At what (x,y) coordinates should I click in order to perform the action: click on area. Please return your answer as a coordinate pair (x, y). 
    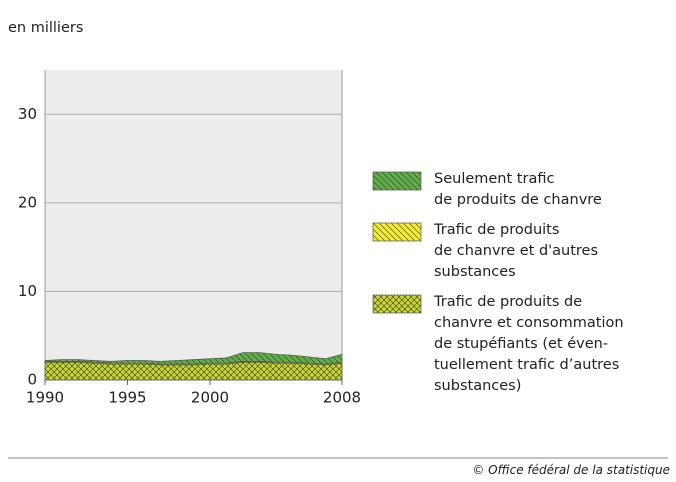
    Looking at the image, I should click on (193, 358).